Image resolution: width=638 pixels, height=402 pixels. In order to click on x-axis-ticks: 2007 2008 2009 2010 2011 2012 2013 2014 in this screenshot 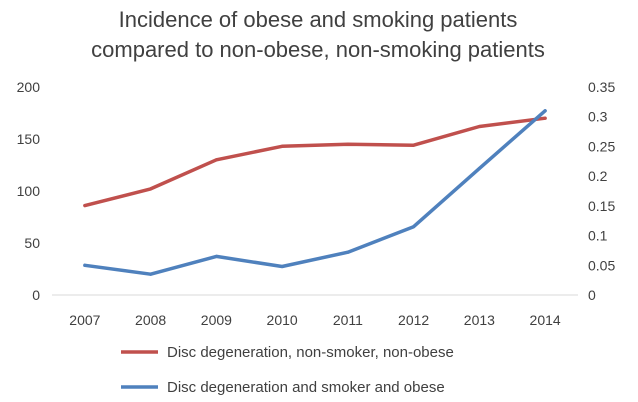, I will do `click(315, 320)`.